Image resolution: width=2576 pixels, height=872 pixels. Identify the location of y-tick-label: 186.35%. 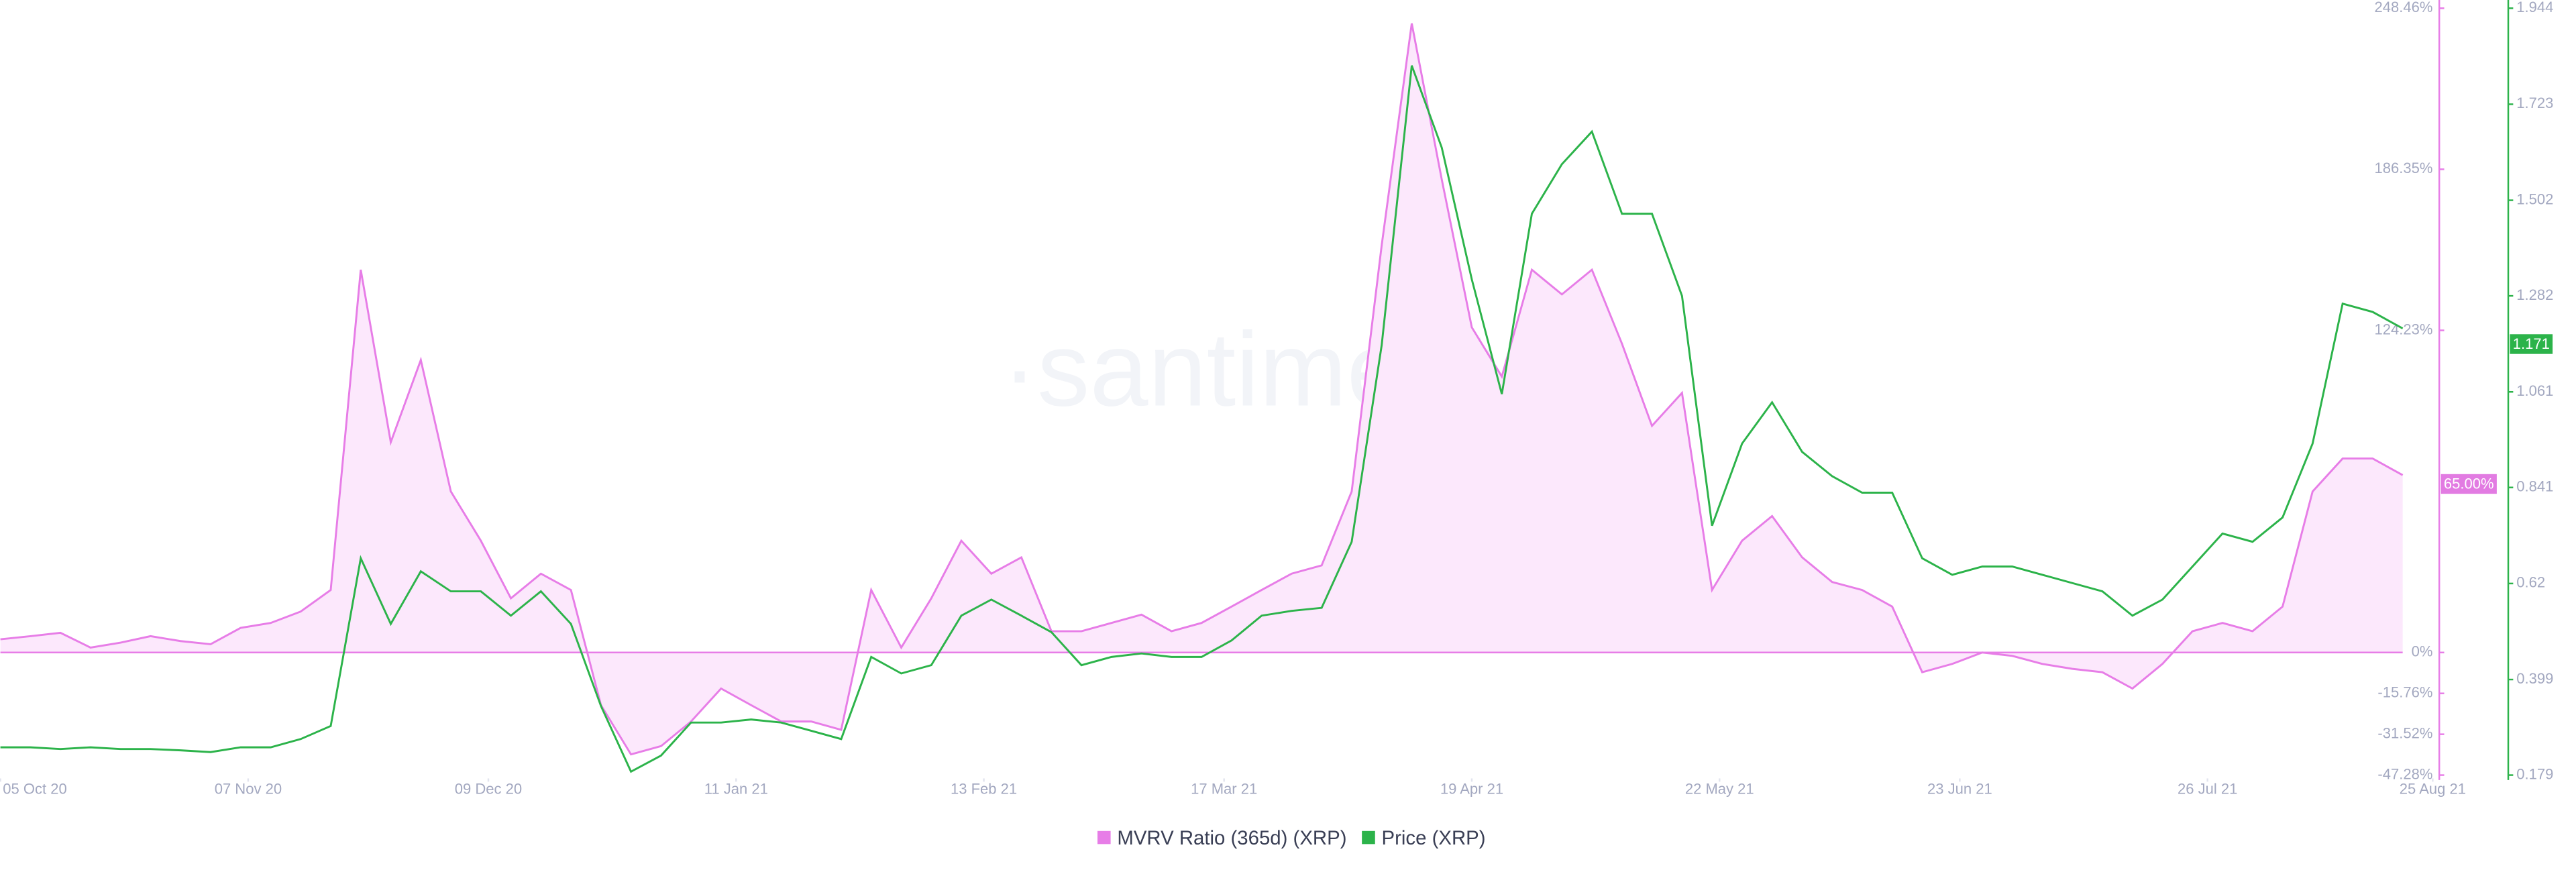
(2403, 168).